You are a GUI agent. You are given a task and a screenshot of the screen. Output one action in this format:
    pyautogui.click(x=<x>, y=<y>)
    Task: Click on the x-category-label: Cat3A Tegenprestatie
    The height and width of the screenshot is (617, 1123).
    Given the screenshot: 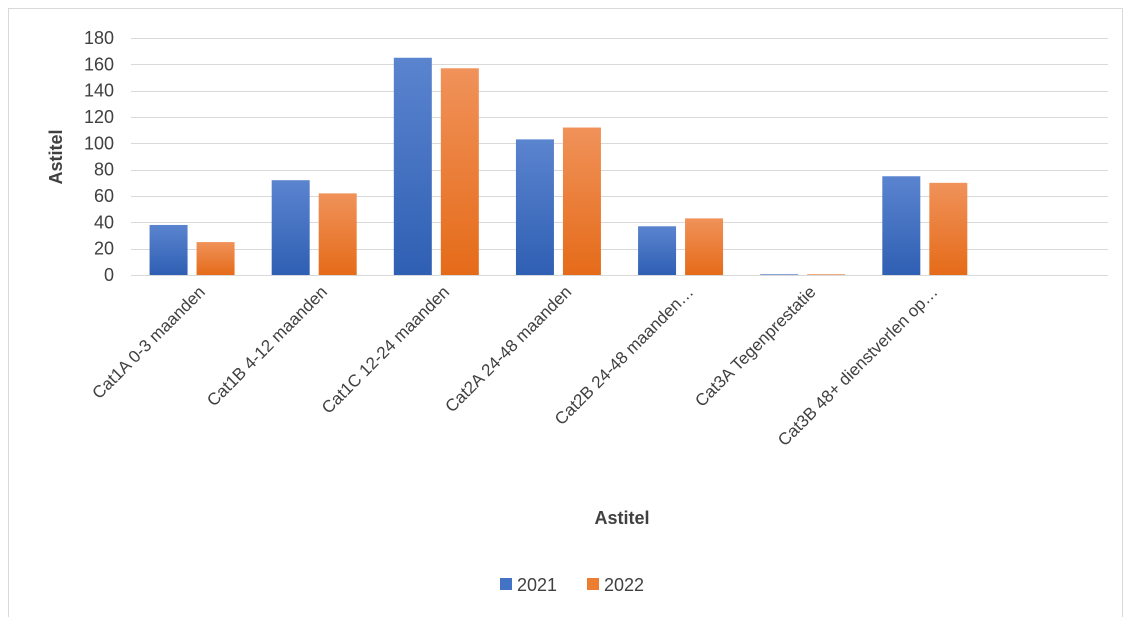 What is the action you would take?
    pyautogui.click(x=755, y=346)
    